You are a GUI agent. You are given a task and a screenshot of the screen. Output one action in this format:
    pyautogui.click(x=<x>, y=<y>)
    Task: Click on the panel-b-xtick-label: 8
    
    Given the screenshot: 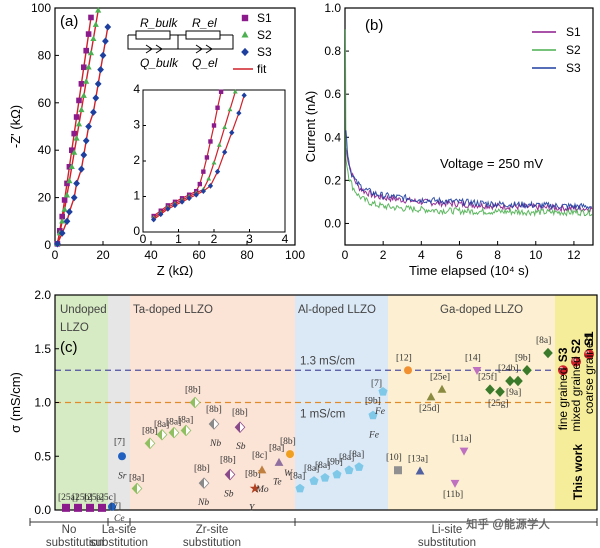 What is the action you would take?
    pyautogui.click(x=497, y=255)
    